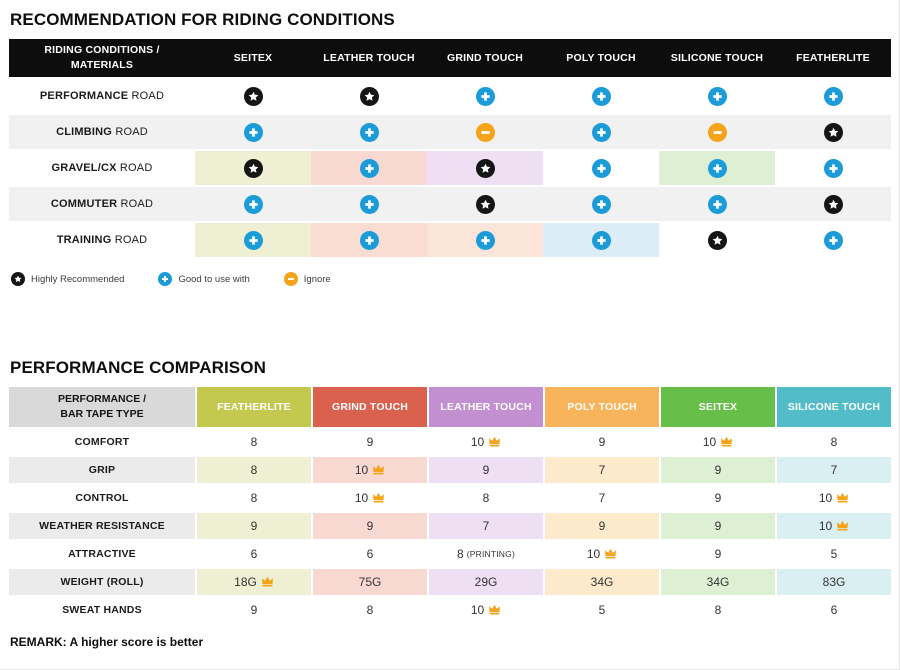  I want to click on riding-header-col: SEITEX, so click(253, 58).